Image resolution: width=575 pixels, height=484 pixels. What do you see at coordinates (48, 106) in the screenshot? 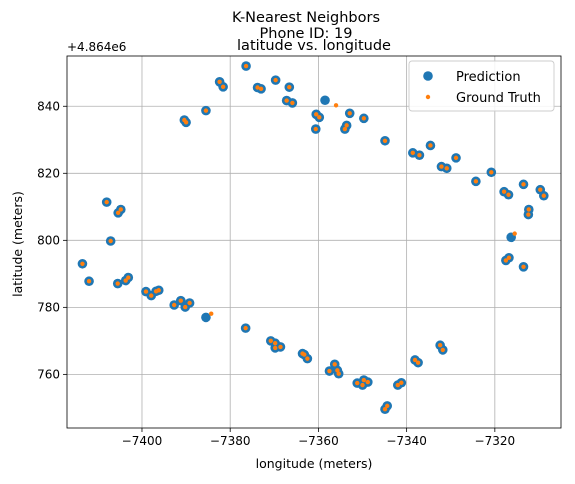
I see `y-tick-label: 840` at bounding box center [48, 106].